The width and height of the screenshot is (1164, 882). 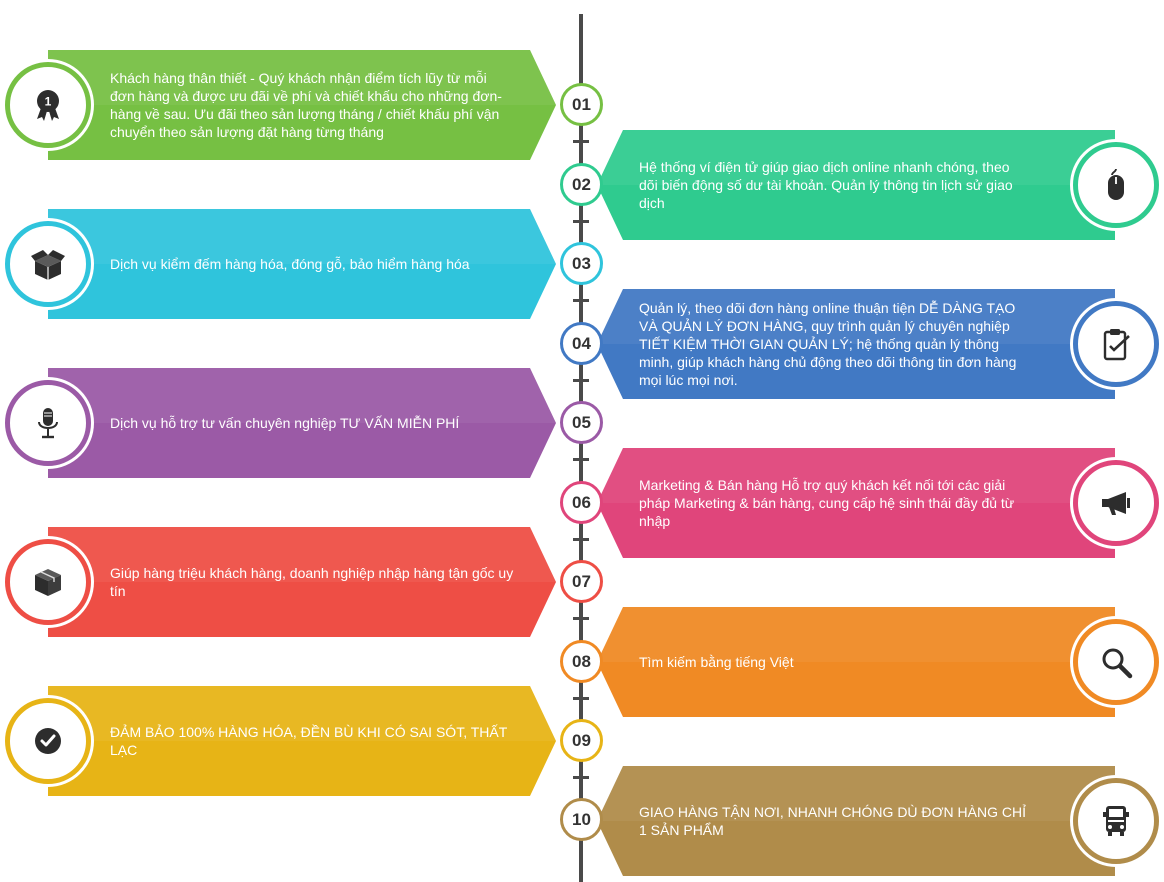 I want to click on step-number-06: 06, so click(x=581, y=502).